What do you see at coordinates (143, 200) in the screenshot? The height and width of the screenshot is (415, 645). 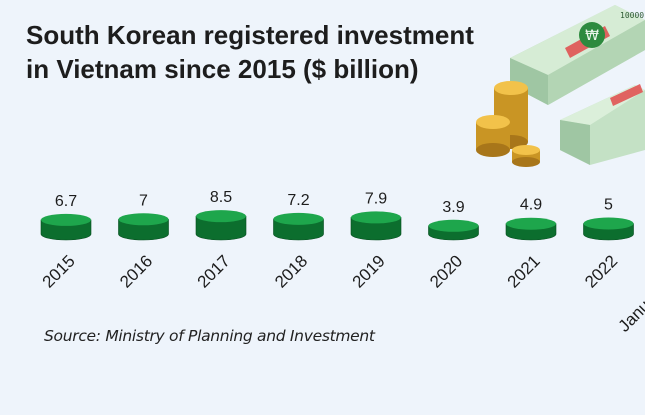 I see `value-label-2016: 7` at bounding box center [143, 200].